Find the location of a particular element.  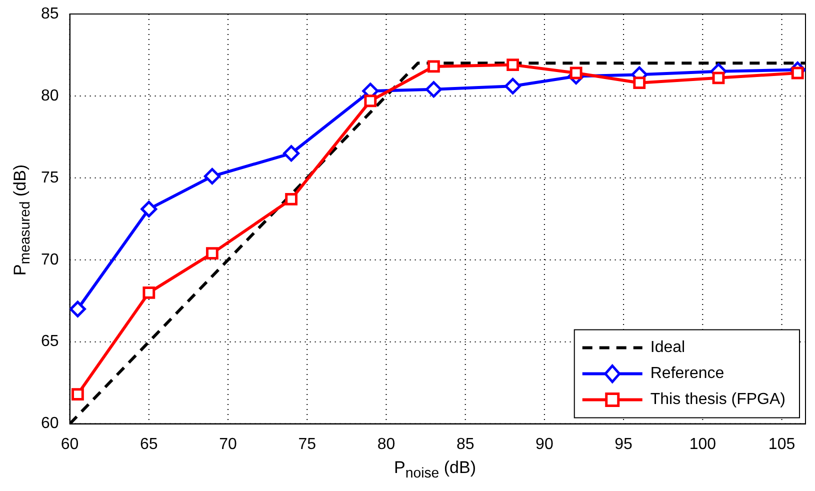

x-tick-label: 100 is located at coordinates (702, 444).